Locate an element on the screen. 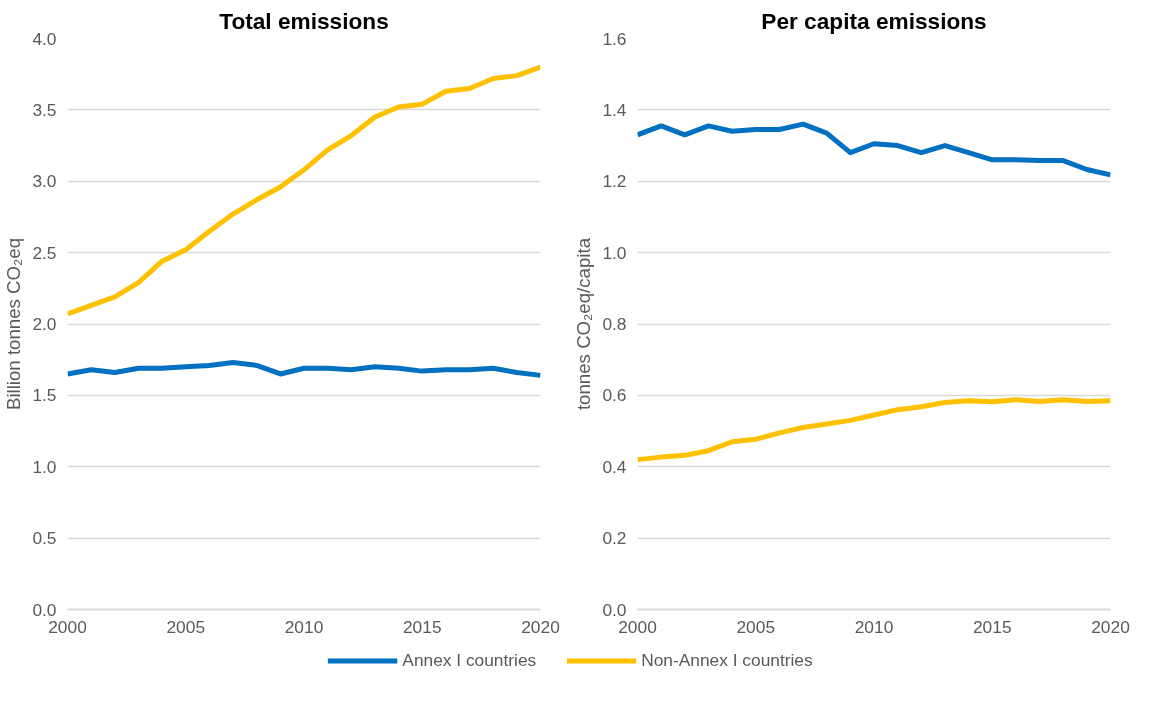 This screenshot has width=1154, height=711. y-tick-label: 2.5 is located at coordinates (44, 252).